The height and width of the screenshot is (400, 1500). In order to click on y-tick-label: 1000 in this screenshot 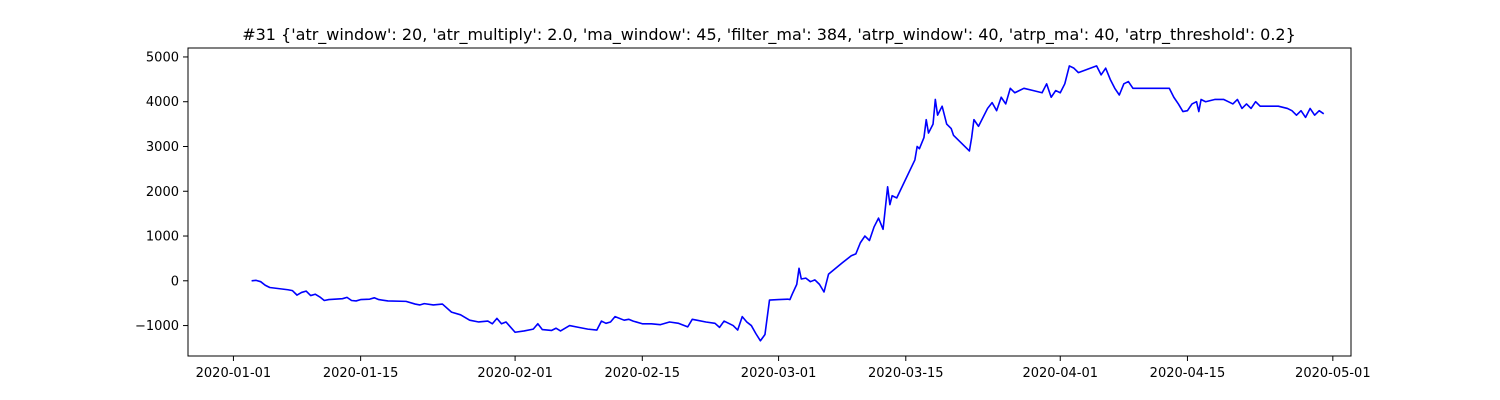, I will do `click(162, 237)`.